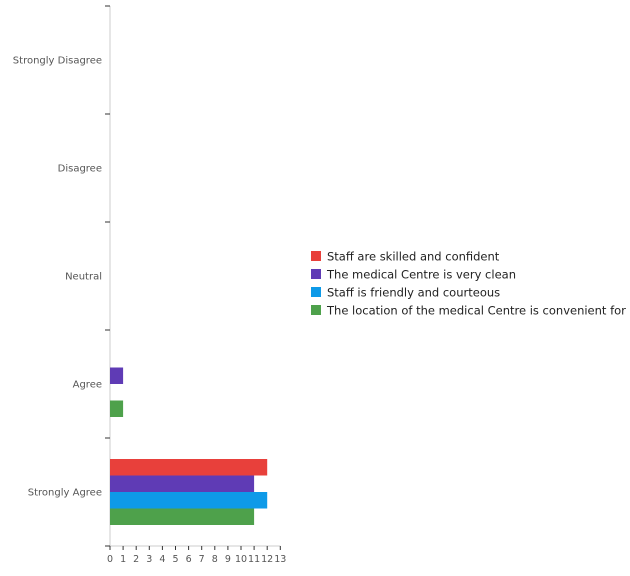 Image resolution: width=630 pixels, height=576 pixels. Describe the element at coordinates (123, 559) in the screenshot. I see `x-tick-label: 1` at that location.